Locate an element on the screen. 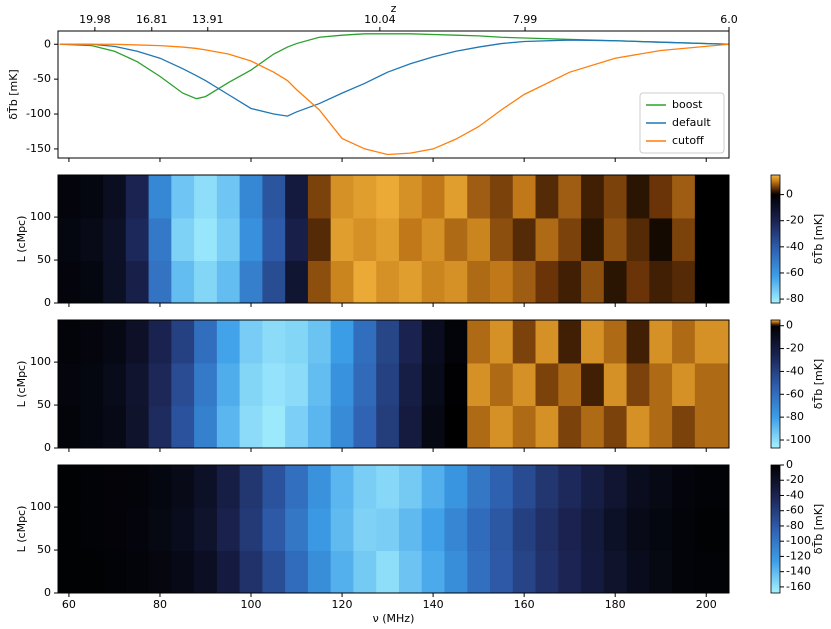 The height and width of the screenshot is (629, 831). colorbar-tick-label: -20 is located at coordinates (795, 479).